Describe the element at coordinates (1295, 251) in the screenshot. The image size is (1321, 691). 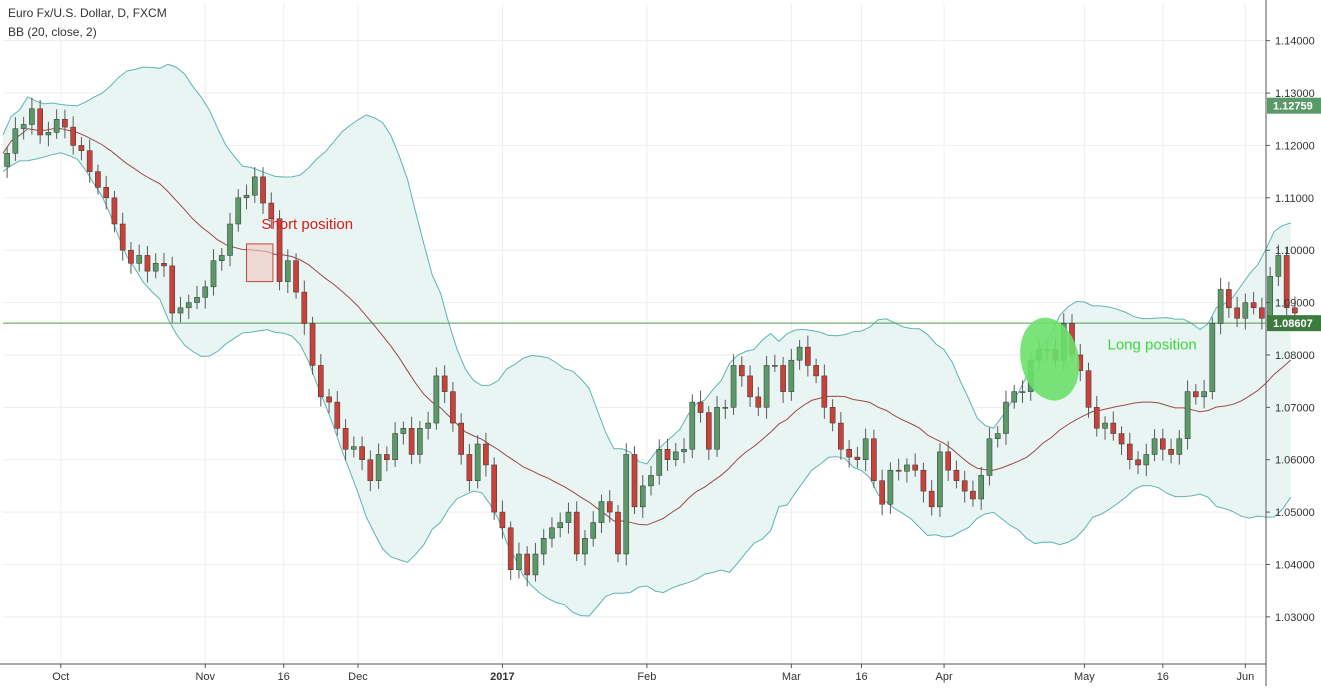
I see `price-tick-label: 1.10000` at that location.